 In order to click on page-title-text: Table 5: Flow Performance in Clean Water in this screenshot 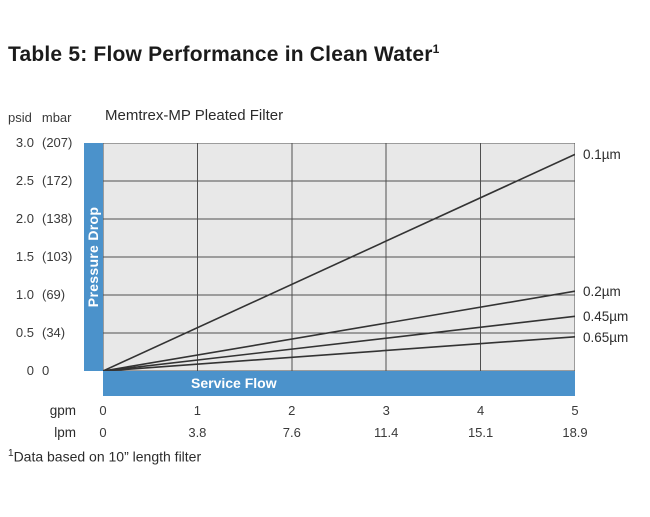, I will do `click(220, 54)`.